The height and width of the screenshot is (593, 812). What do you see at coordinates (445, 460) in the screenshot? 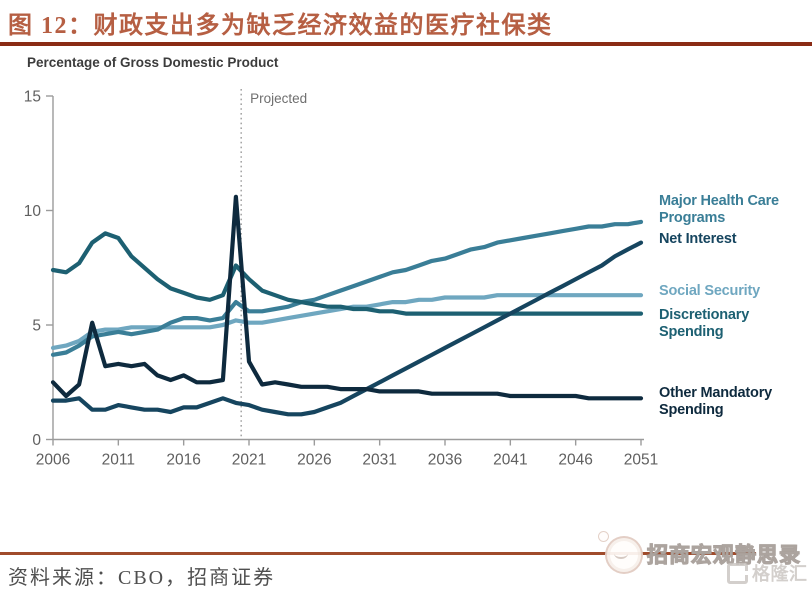
I see `x-tick-label: 2036` at bounding box center [445, 460].